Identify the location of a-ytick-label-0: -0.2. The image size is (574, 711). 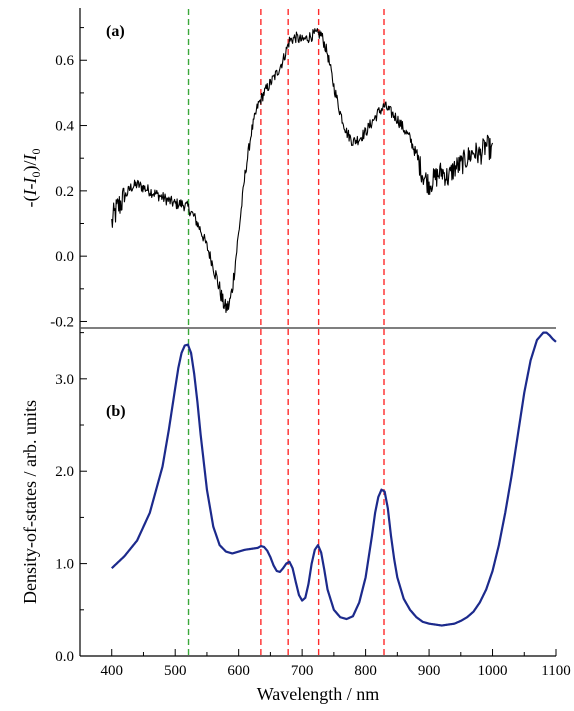
(62, 322).